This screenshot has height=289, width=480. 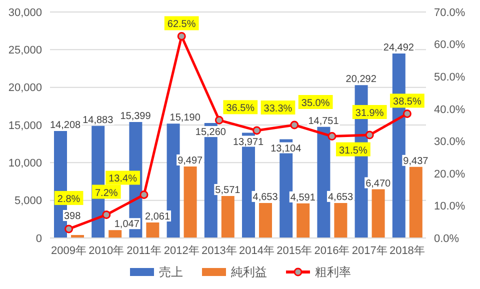 What do you see at coordinates (157, 216) in the screenshot?
I see `data-label: 2,061` at bounding box center [157, 216].